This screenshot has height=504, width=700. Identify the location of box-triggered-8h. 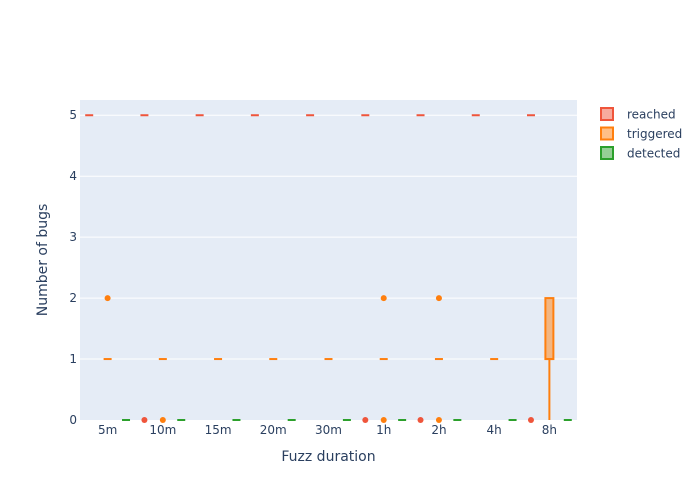
(549, 358).